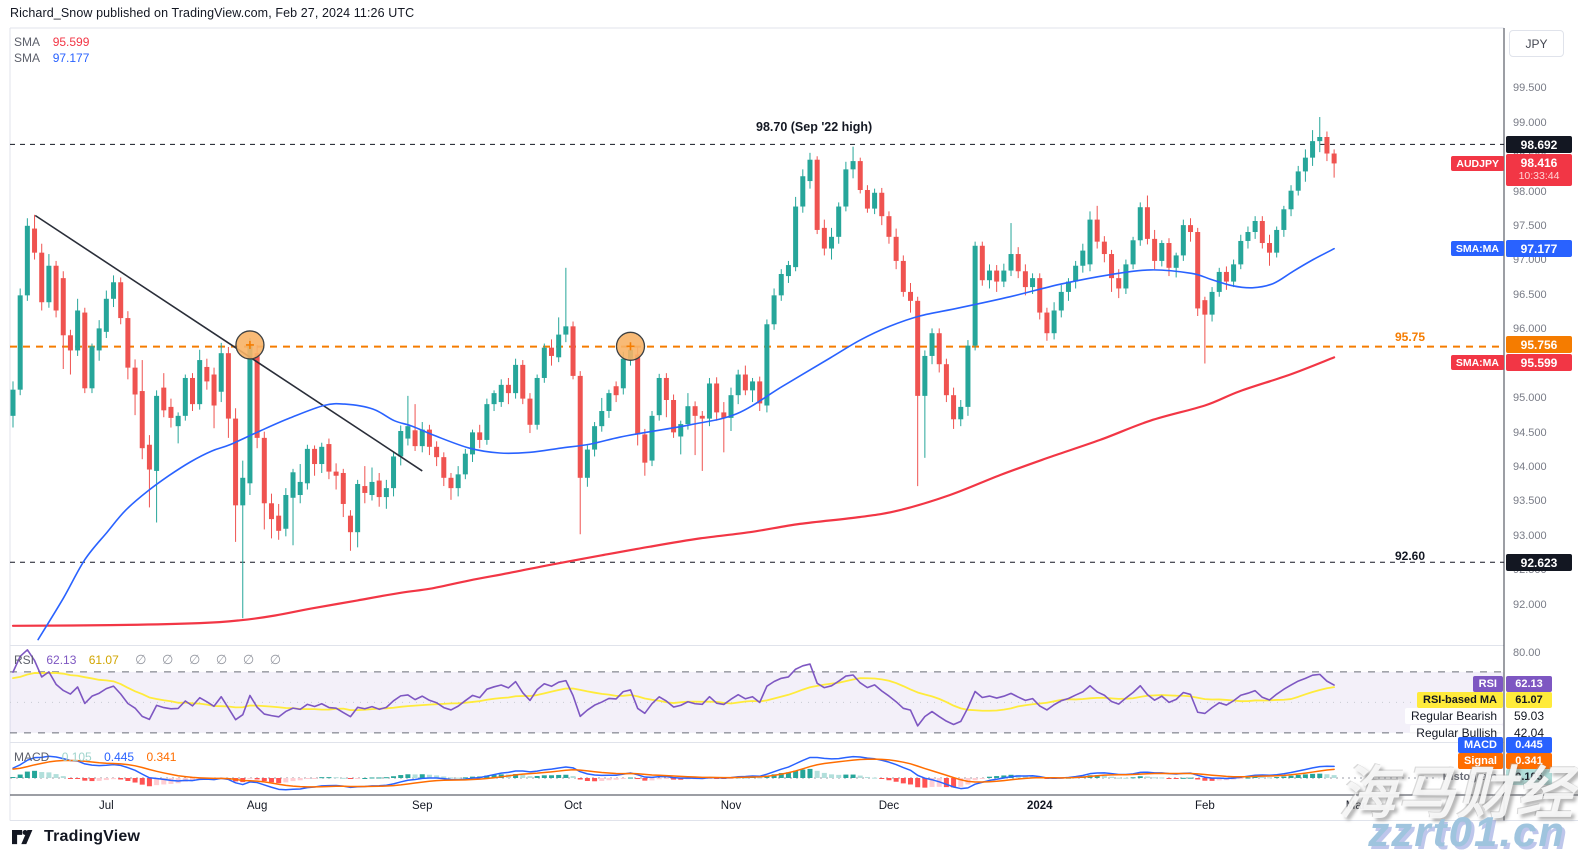 The width and height of the screenshot is (1578, 857). I want to click on currency-toggle-button: JPY, so click(1536, 43).